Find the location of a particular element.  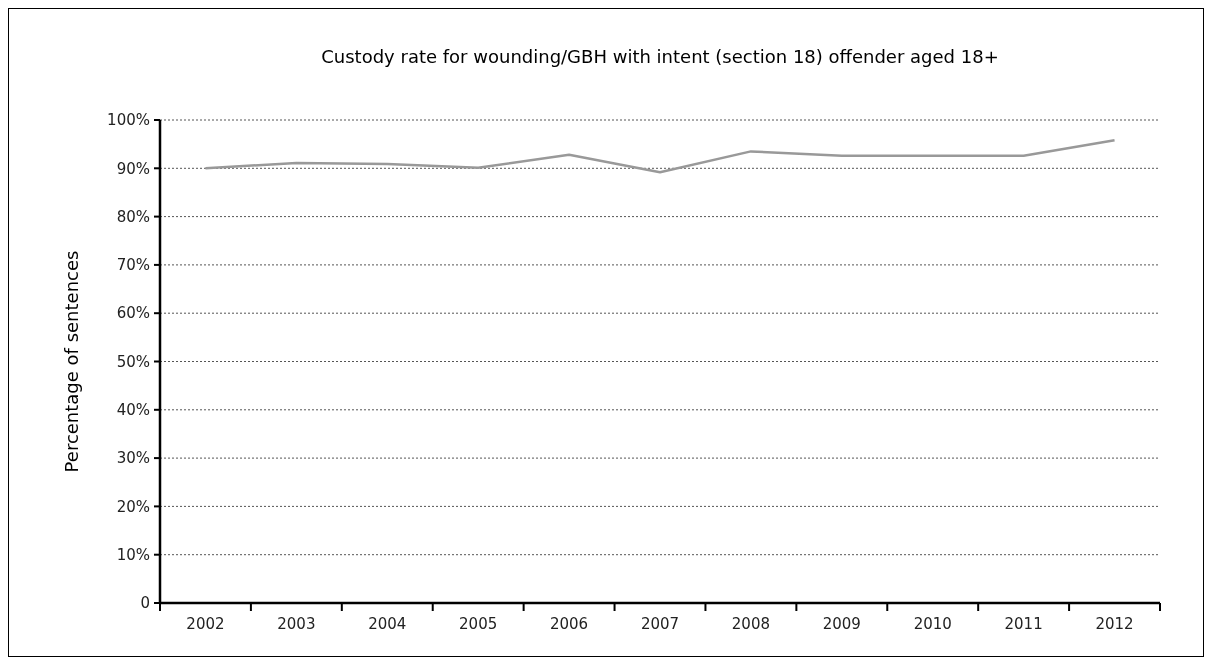

y-axis-title: Percentage of sentences is located at coordinates (71, 361).